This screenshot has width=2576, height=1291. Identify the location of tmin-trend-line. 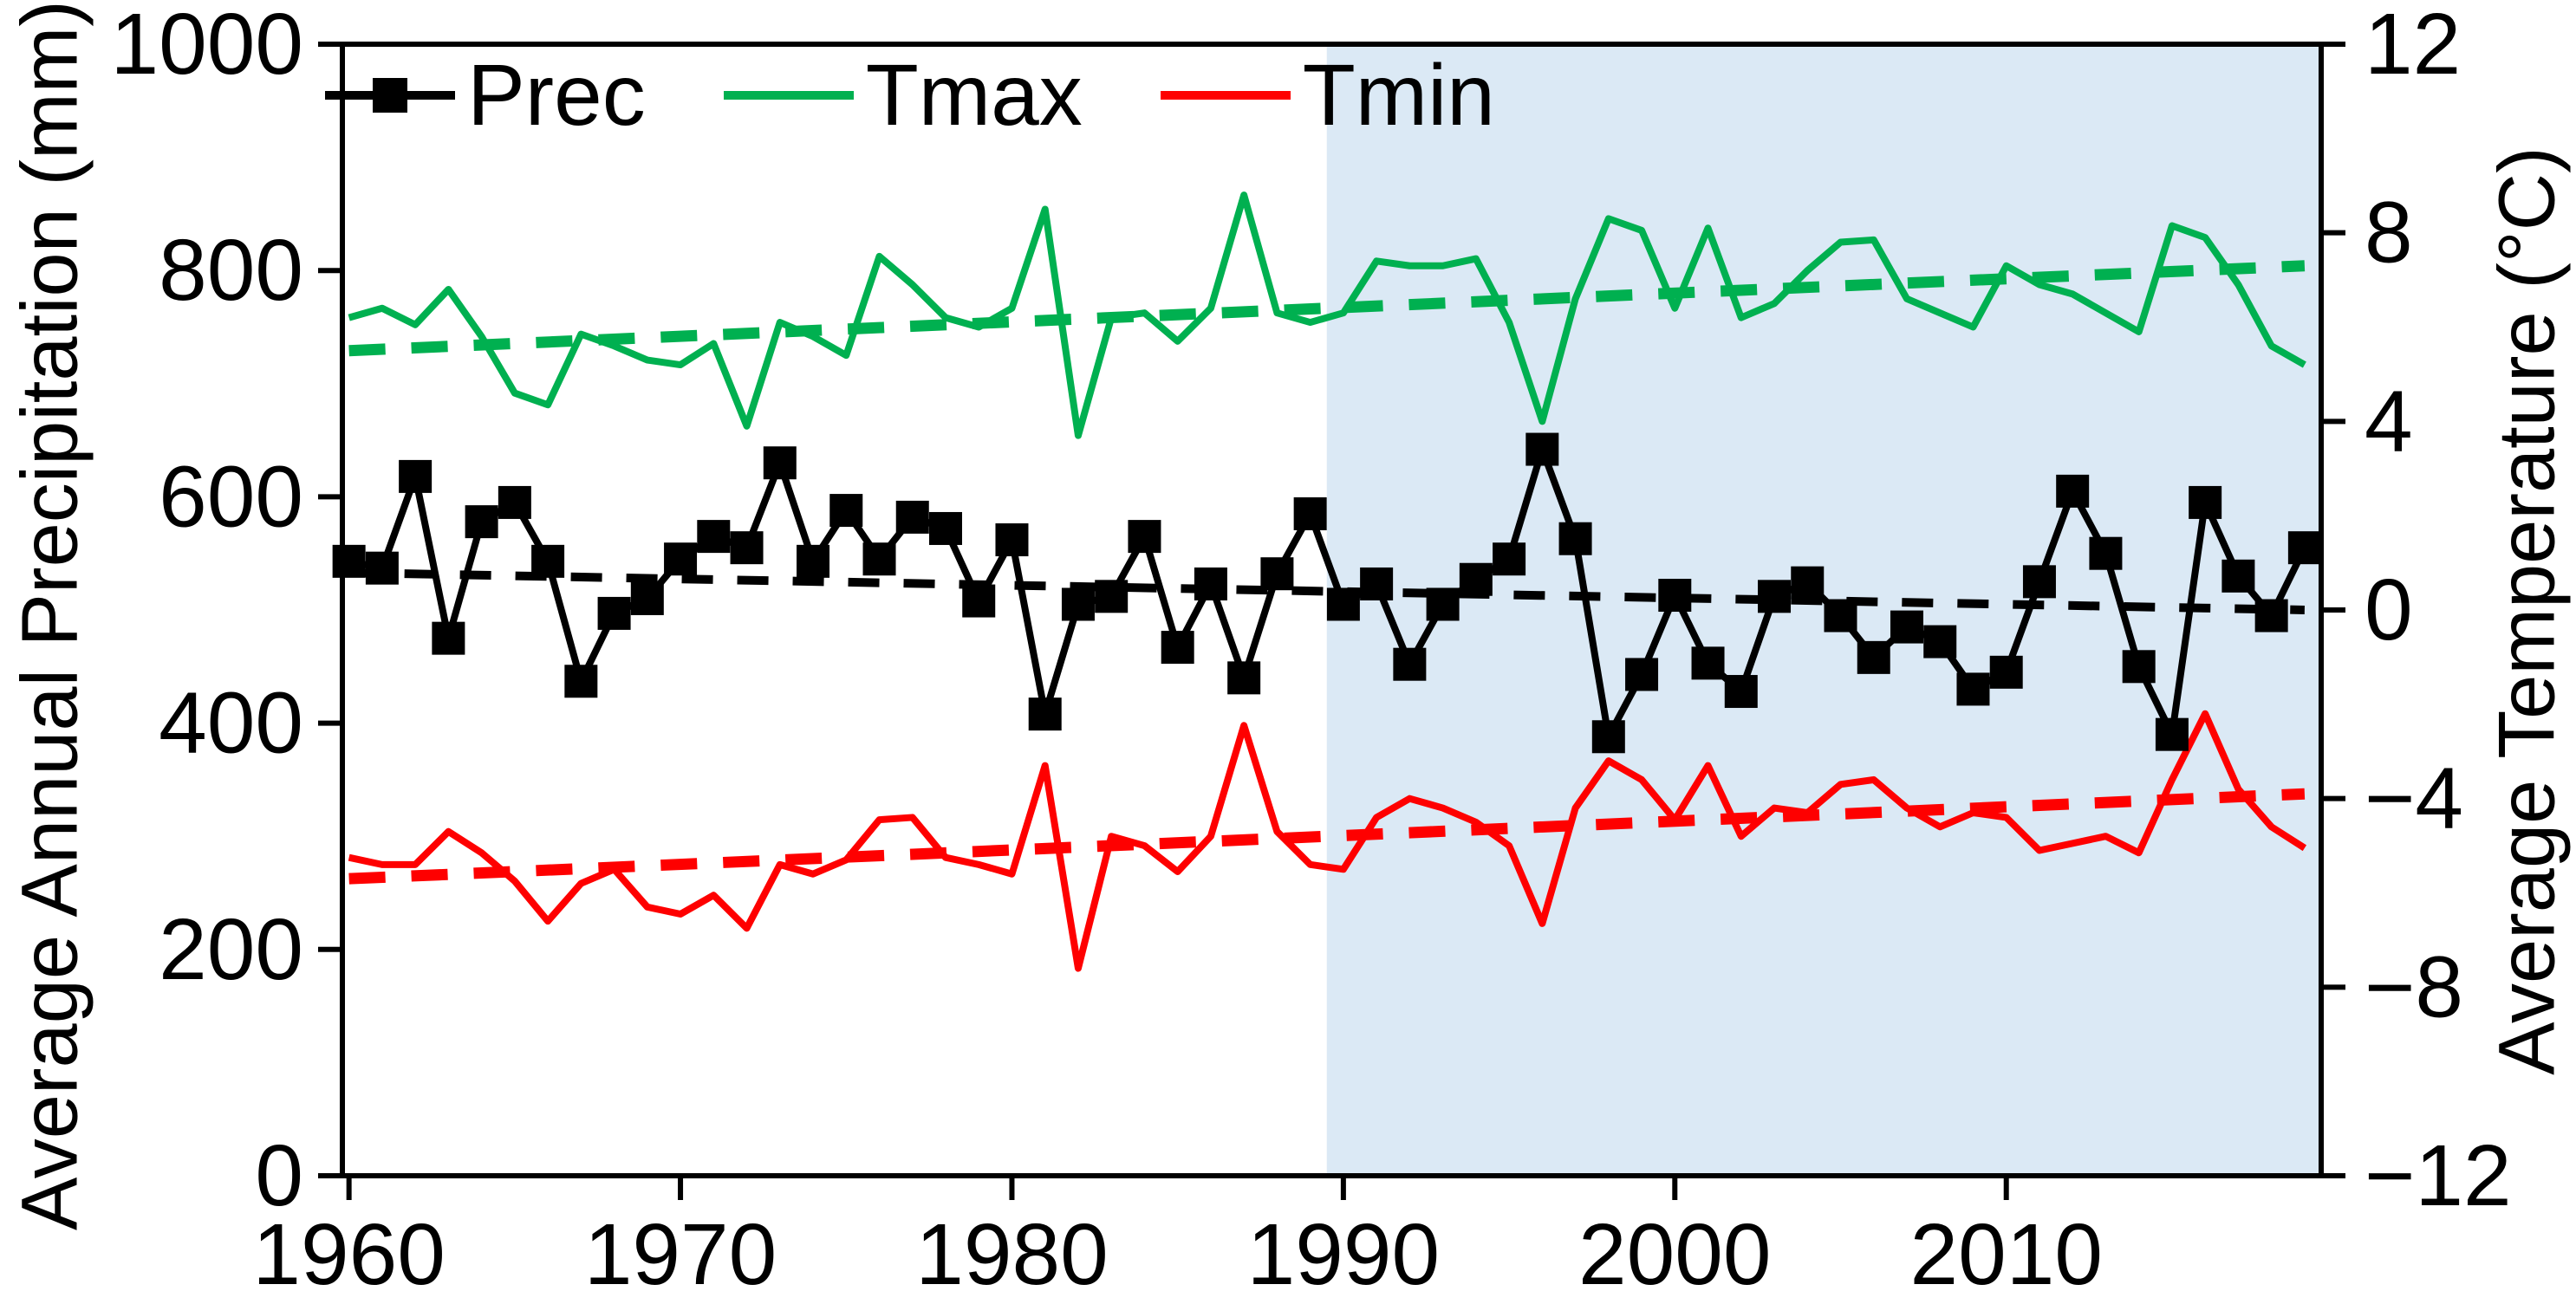
(1327, 836).